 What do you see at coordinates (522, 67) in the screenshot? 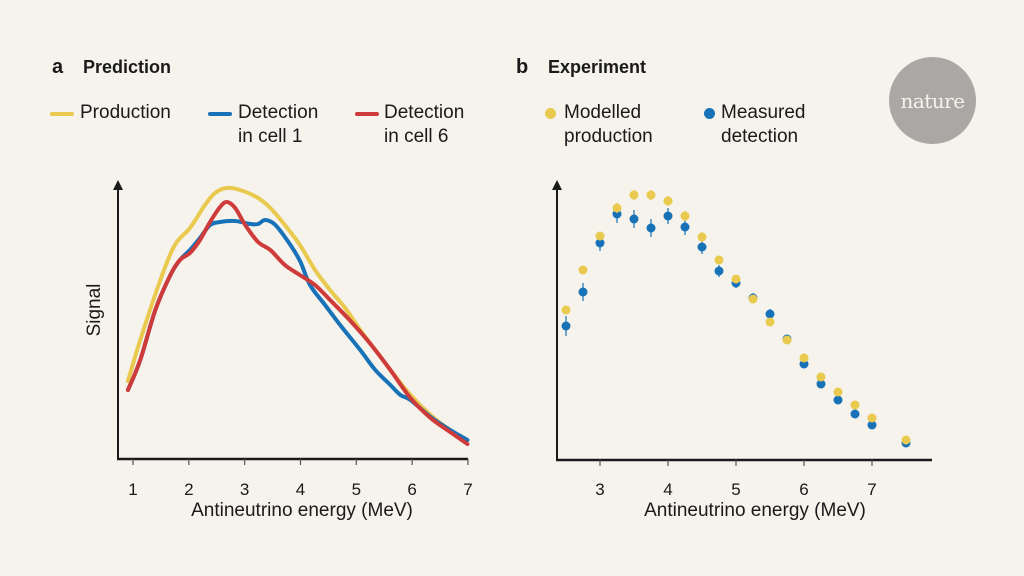
I see `panel-b-letter: b` at bounding box center [522, 67].